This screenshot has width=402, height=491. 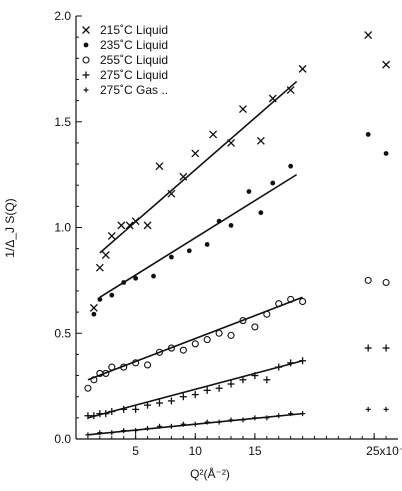 I want to click on x-tick-label: 15, so click(x=255, y=451).